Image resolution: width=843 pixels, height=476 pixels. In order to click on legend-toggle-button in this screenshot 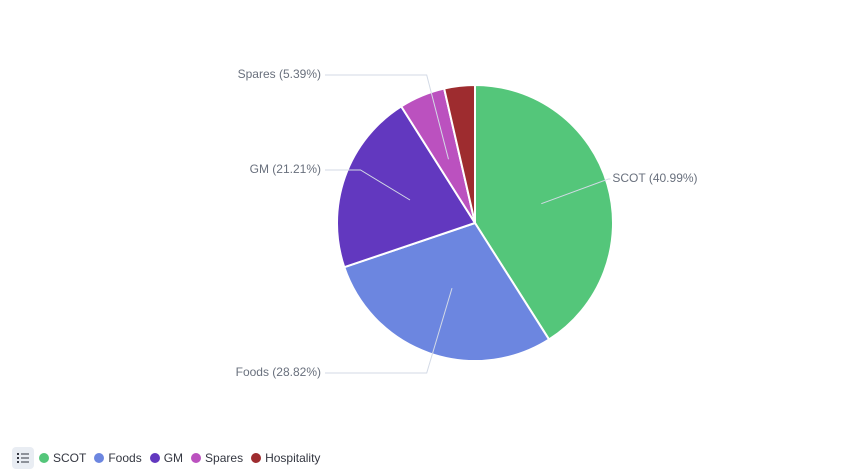, I will do `click(23, 458)`.